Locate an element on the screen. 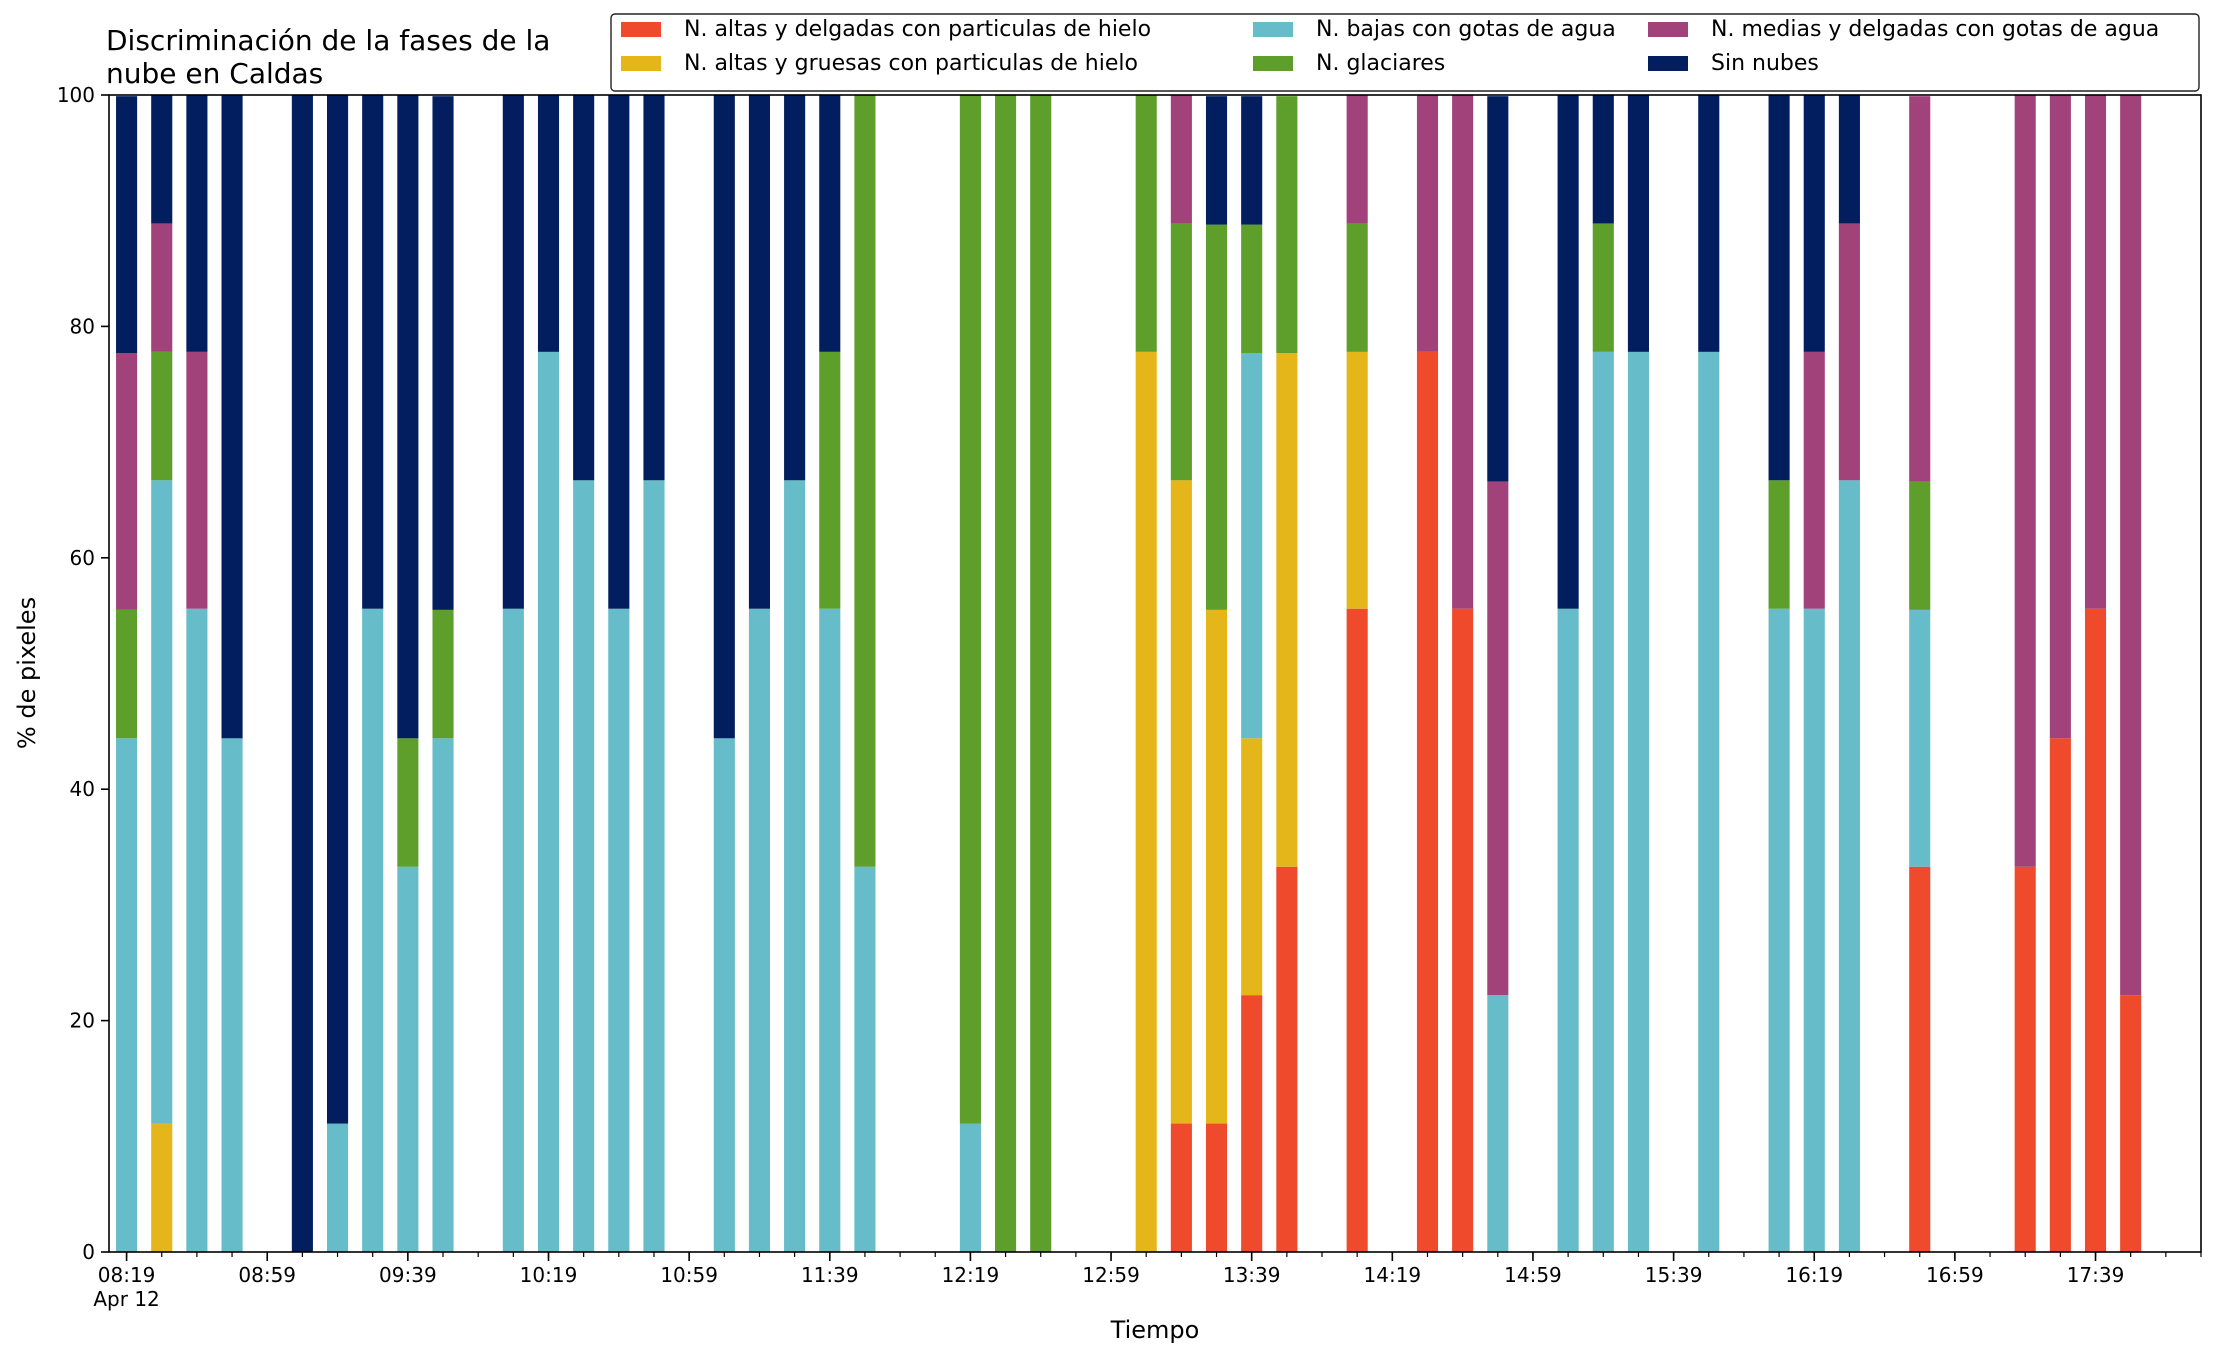  x-tick-label: 16:59 is located at coordinates (1955, 1275).